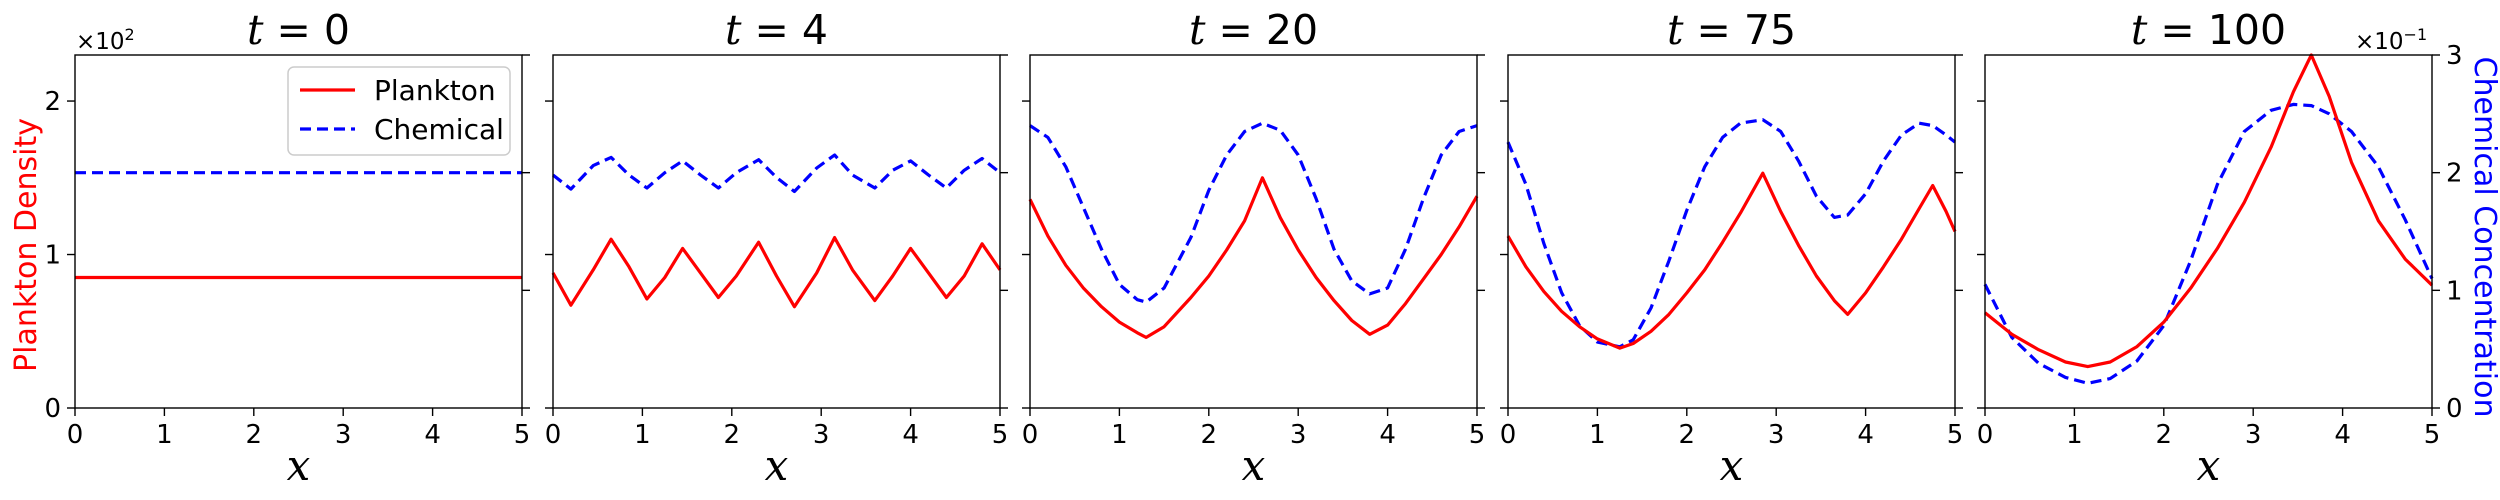 The width and height of the screenshot is (2500, 500). I want to click on legend-plankton-label: Plankton, so click(435, 90).